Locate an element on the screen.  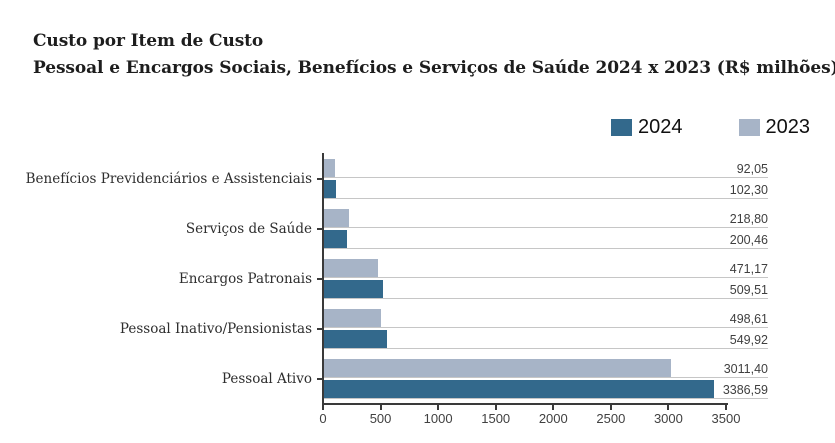
bar-row-2024: 509,51 is located at coordinates (546, 289).